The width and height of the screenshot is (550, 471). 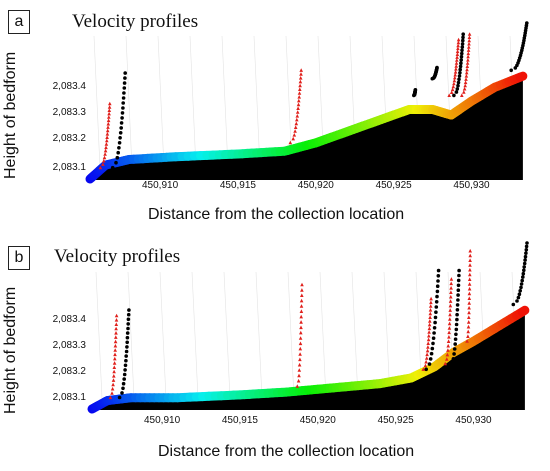 I want to click on panel-label: b, so click(x=19, y=258).